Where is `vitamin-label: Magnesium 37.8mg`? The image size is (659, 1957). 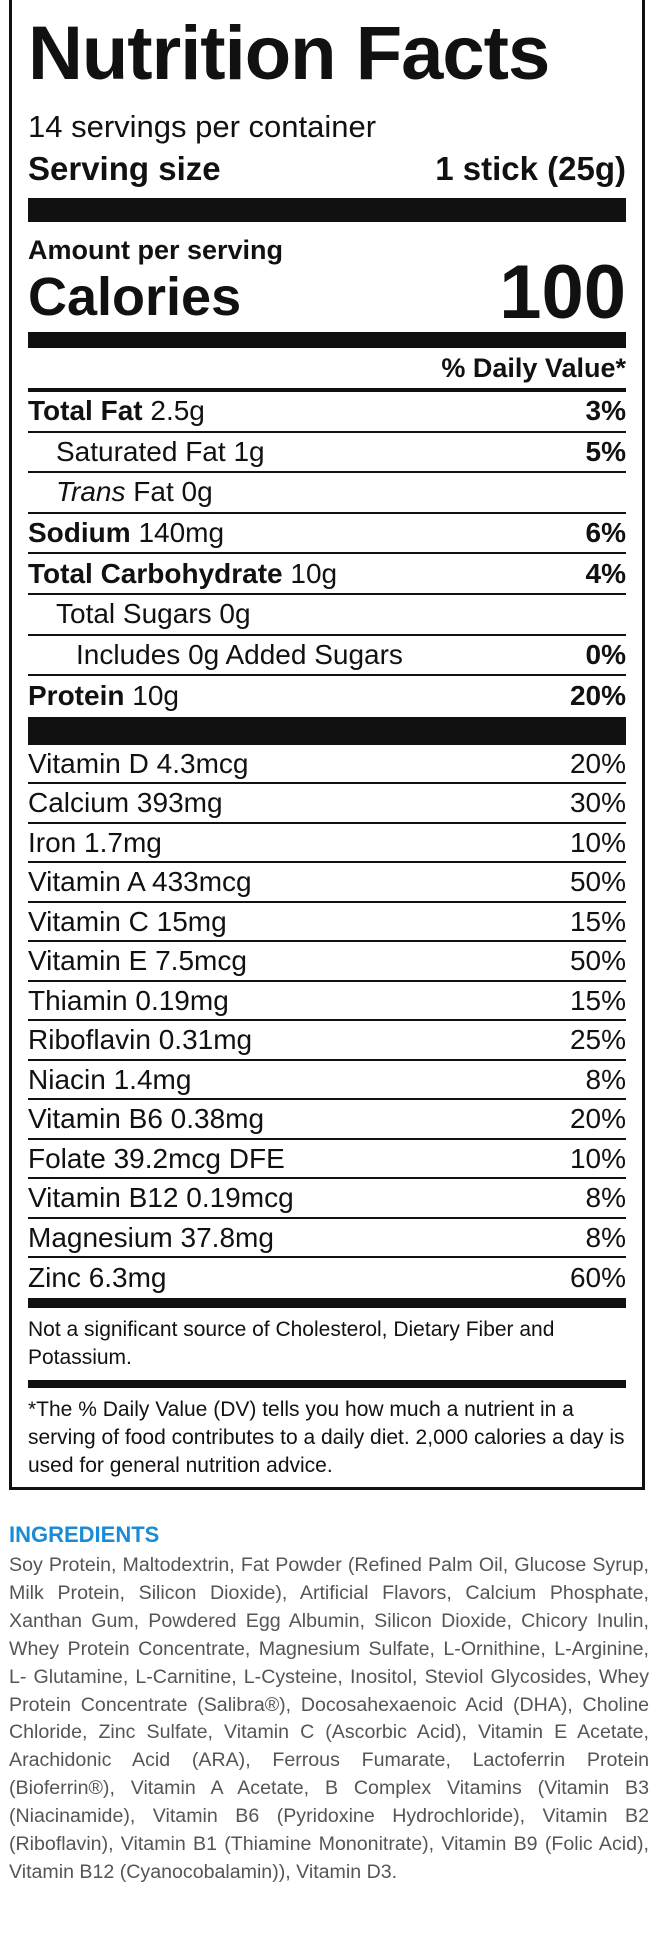
vitamin-label: Magnesium 37.8mg is located at coordinates (151, 1238).